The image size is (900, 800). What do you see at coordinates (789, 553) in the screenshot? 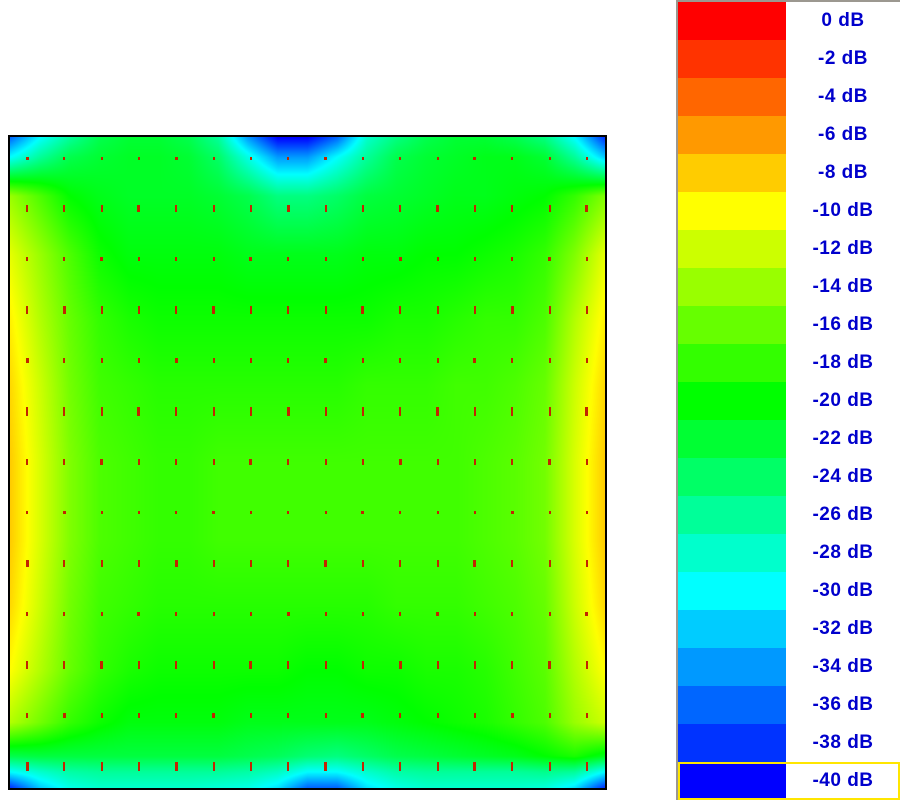
I see `legend-row--28dB: -28 dB` at bounding box center [789, 553].